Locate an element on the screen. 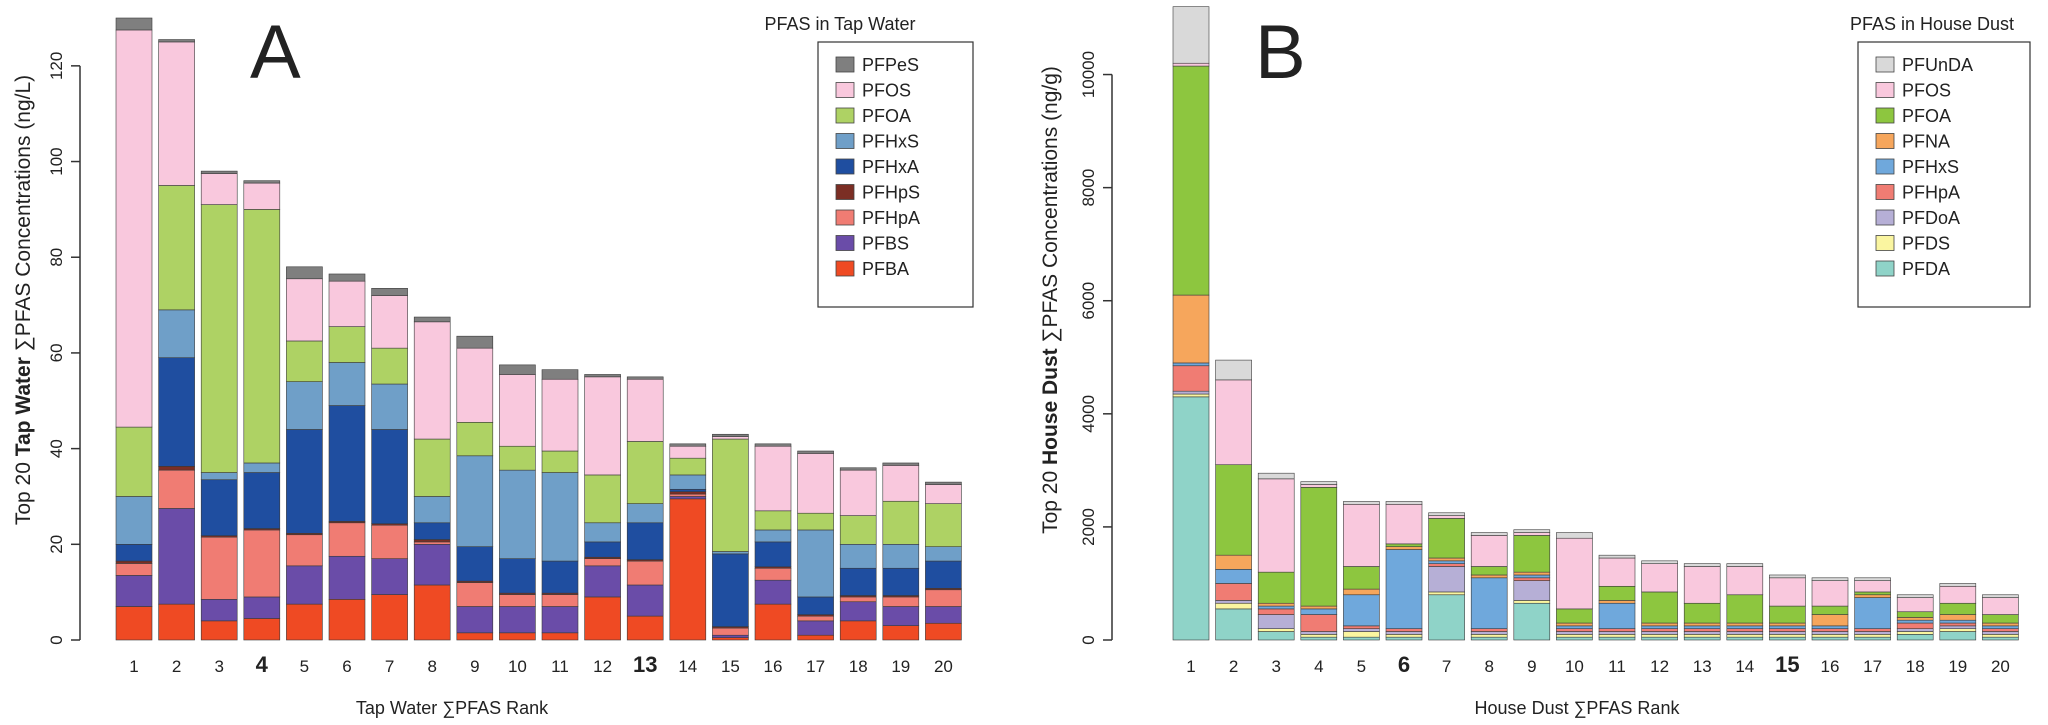 The width and height of the screenshot is (2048, 725). x-tick-label: 8 is located at coordinates (431, 666).